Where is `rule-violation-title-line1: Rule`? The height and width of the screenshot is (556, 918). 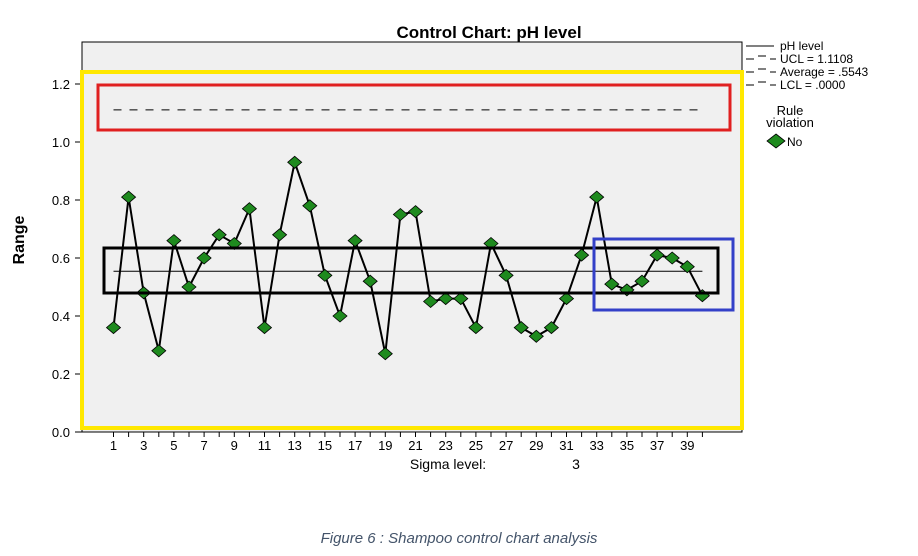 rule-violation-title-line1: Rule is located at coordinates (790, 110).